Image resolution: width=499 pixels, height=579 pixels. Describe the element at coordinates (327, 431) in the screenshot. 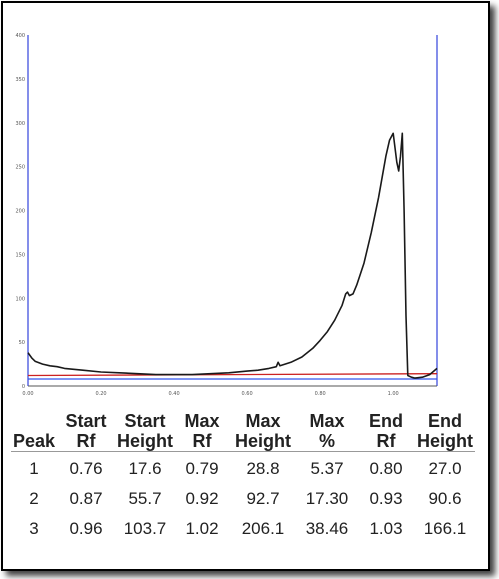

I see `header-max-percent: Max%` at that location.